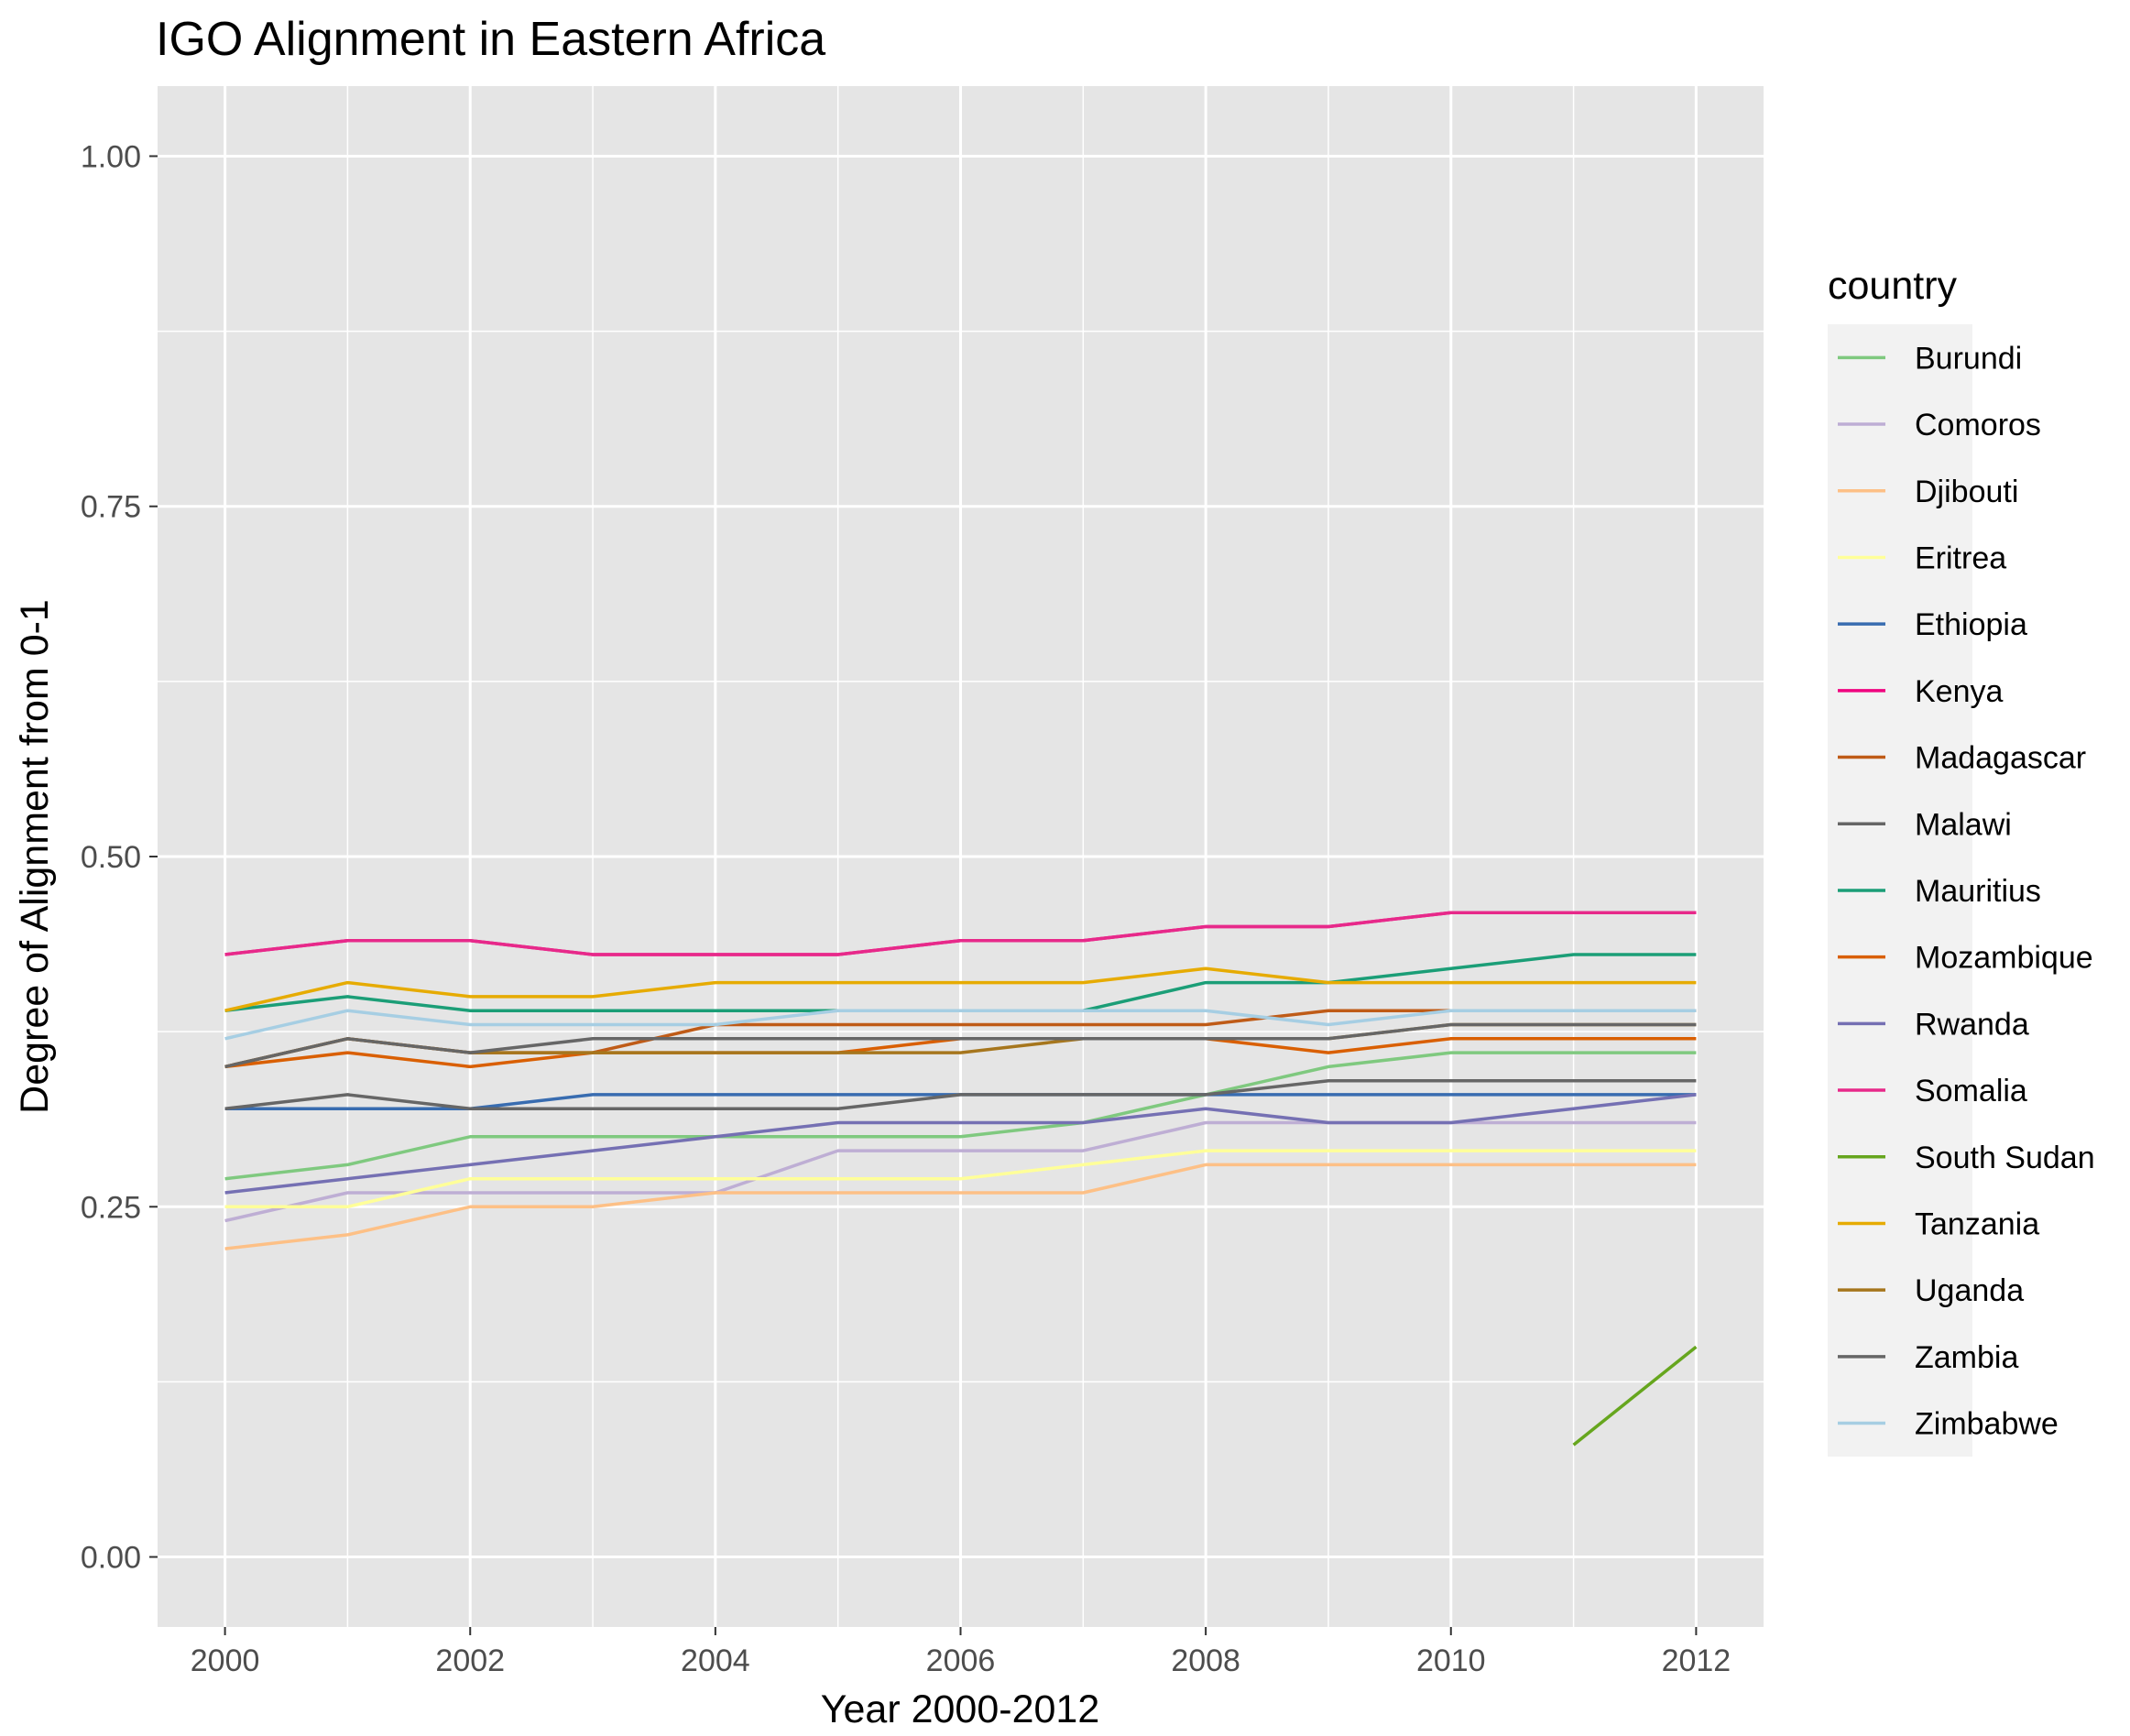 The width and height of the screenshot is (2130, 1736). Describe the element at coordinates (2005, 1158) in the screenshot. I see `legend-label-south-sudan: South Sudan` at that location.